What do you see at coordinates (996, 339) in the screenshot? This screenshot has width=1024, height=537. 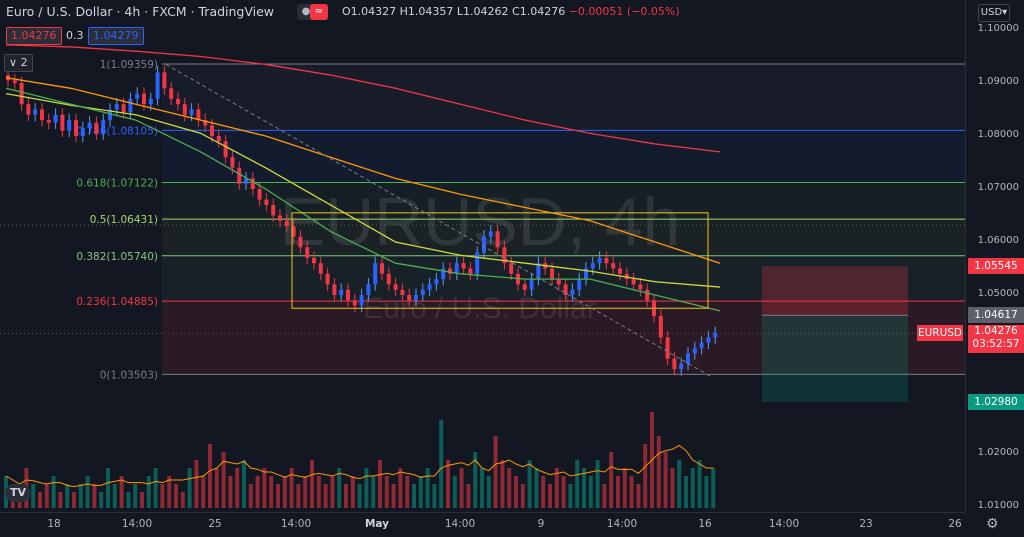 I see `last-price-tag: 1.04276 03:52:57` at bounding box center [996, 339].